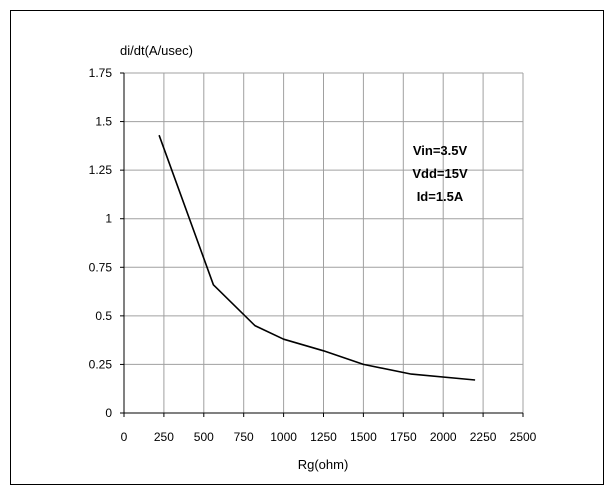  Describe the element at coordinates (283, 437) in the screenshot. I see `x-tick-label: 1000` at that location.